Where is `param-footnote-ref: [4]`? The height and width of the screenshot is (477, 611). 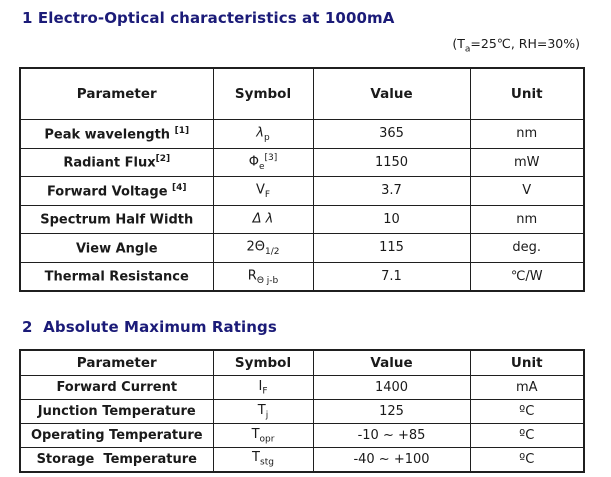
param-footnote-ref: [4] is located at coordinates (179, 187).